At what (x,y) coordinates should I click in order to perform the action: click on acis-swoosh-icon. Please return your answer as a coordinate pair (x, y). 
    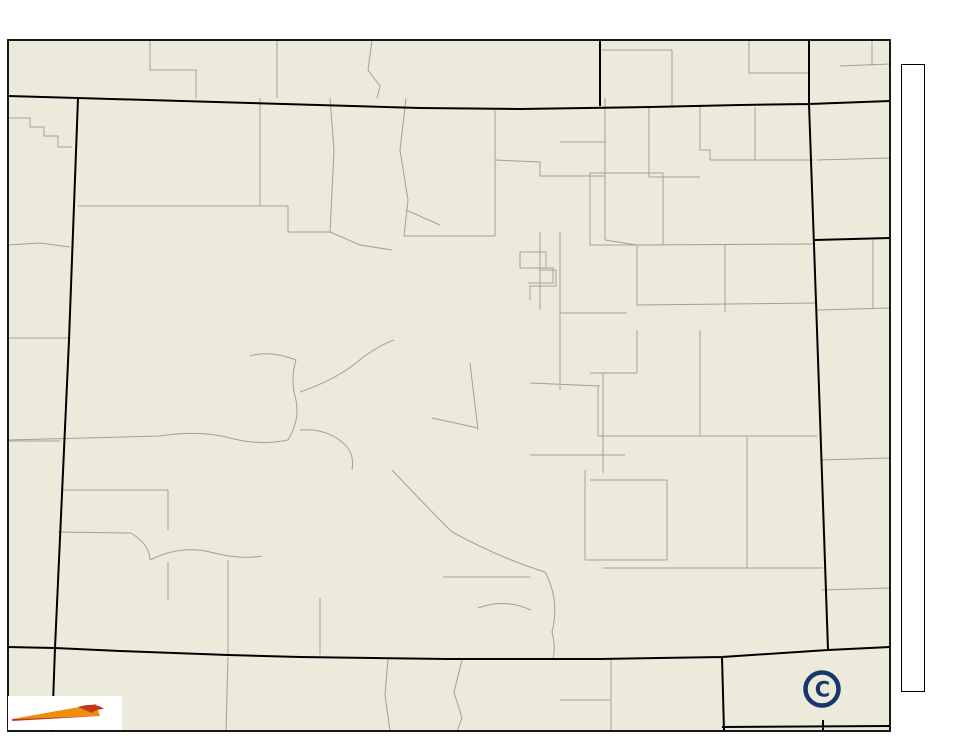
    Looking at the image, I should click on (58, 712).